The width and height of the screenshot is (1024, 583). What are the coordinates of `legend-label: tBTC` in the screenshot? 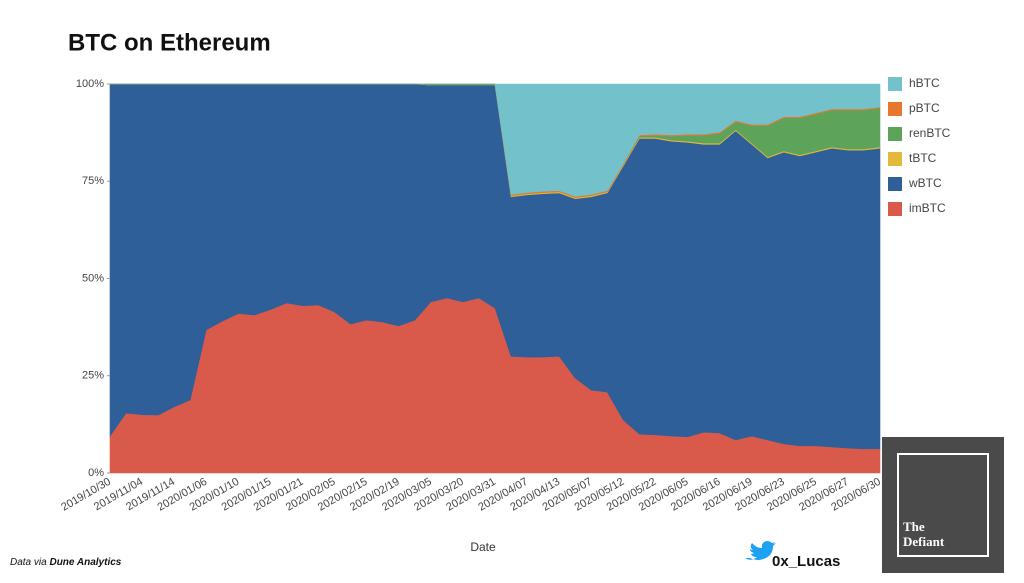 It's located at (923, 158).